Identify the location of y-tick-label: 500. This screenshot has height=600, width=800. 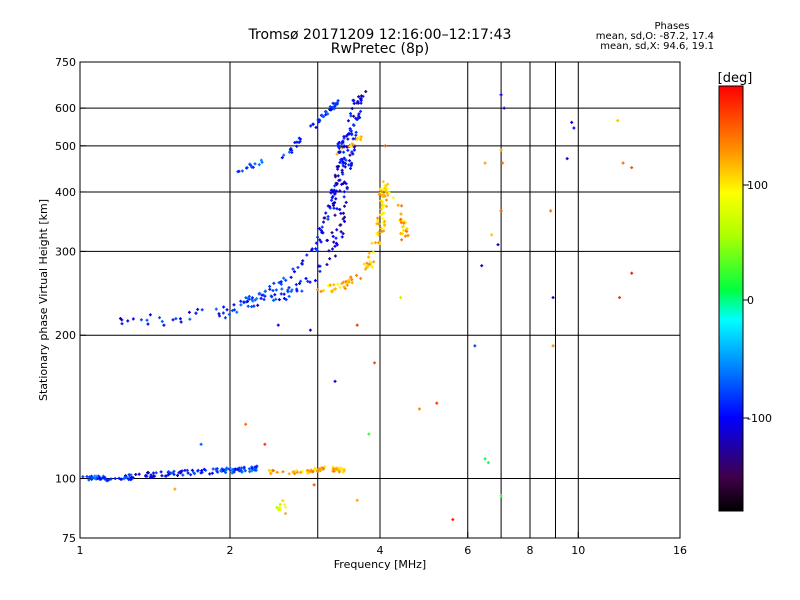
(65, 146).